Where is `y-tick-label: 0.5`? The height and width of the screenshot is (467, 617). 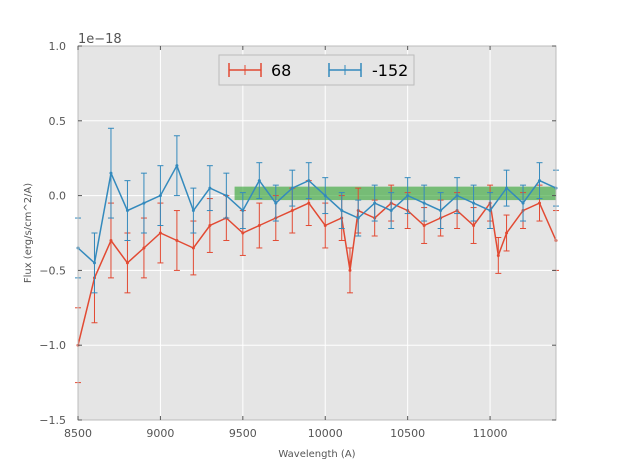 y-tick-label: 0.5 is located at coordinates (58, 121).